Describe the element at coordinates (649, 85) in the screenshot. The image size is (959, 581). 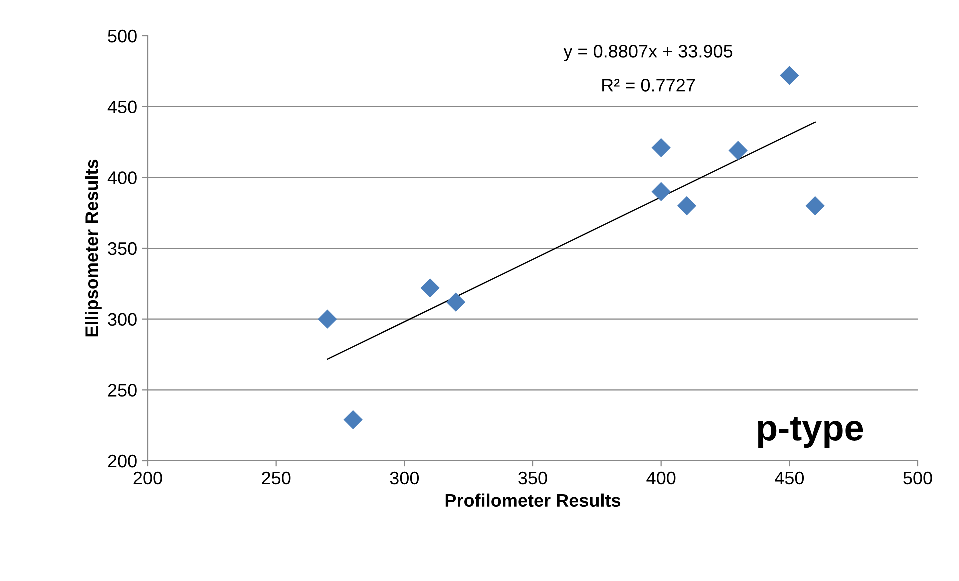
I see `annotation: R² = 0.7727` at that location.